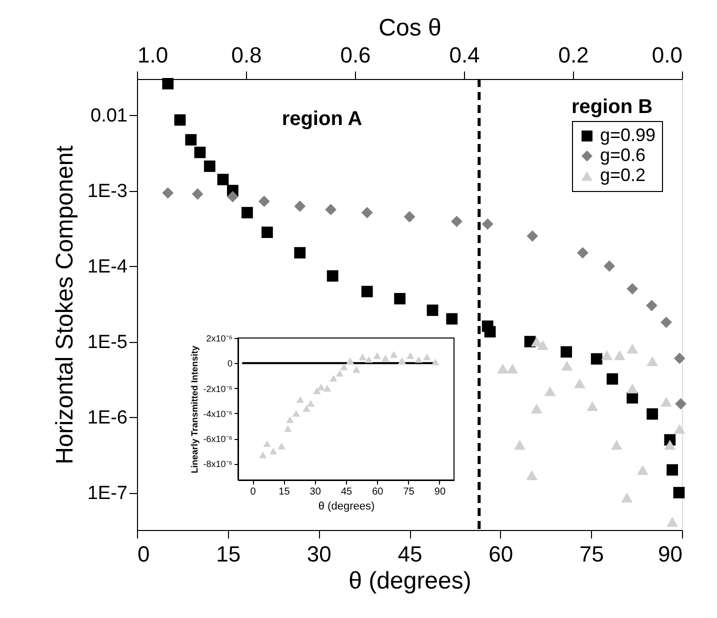 The width and height of the screenshot is (717, 618). Describe the element at coordinates (64, 304) in the screenshot. I see `y-axis-title: Horizontal Stokes Component` at that location.